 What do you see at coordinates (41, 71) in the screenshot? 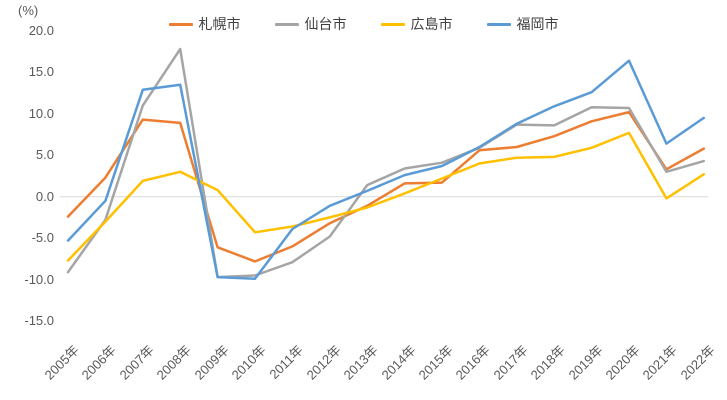
I see `y-axis-label: 15.0` at bounding box center [41, 71].